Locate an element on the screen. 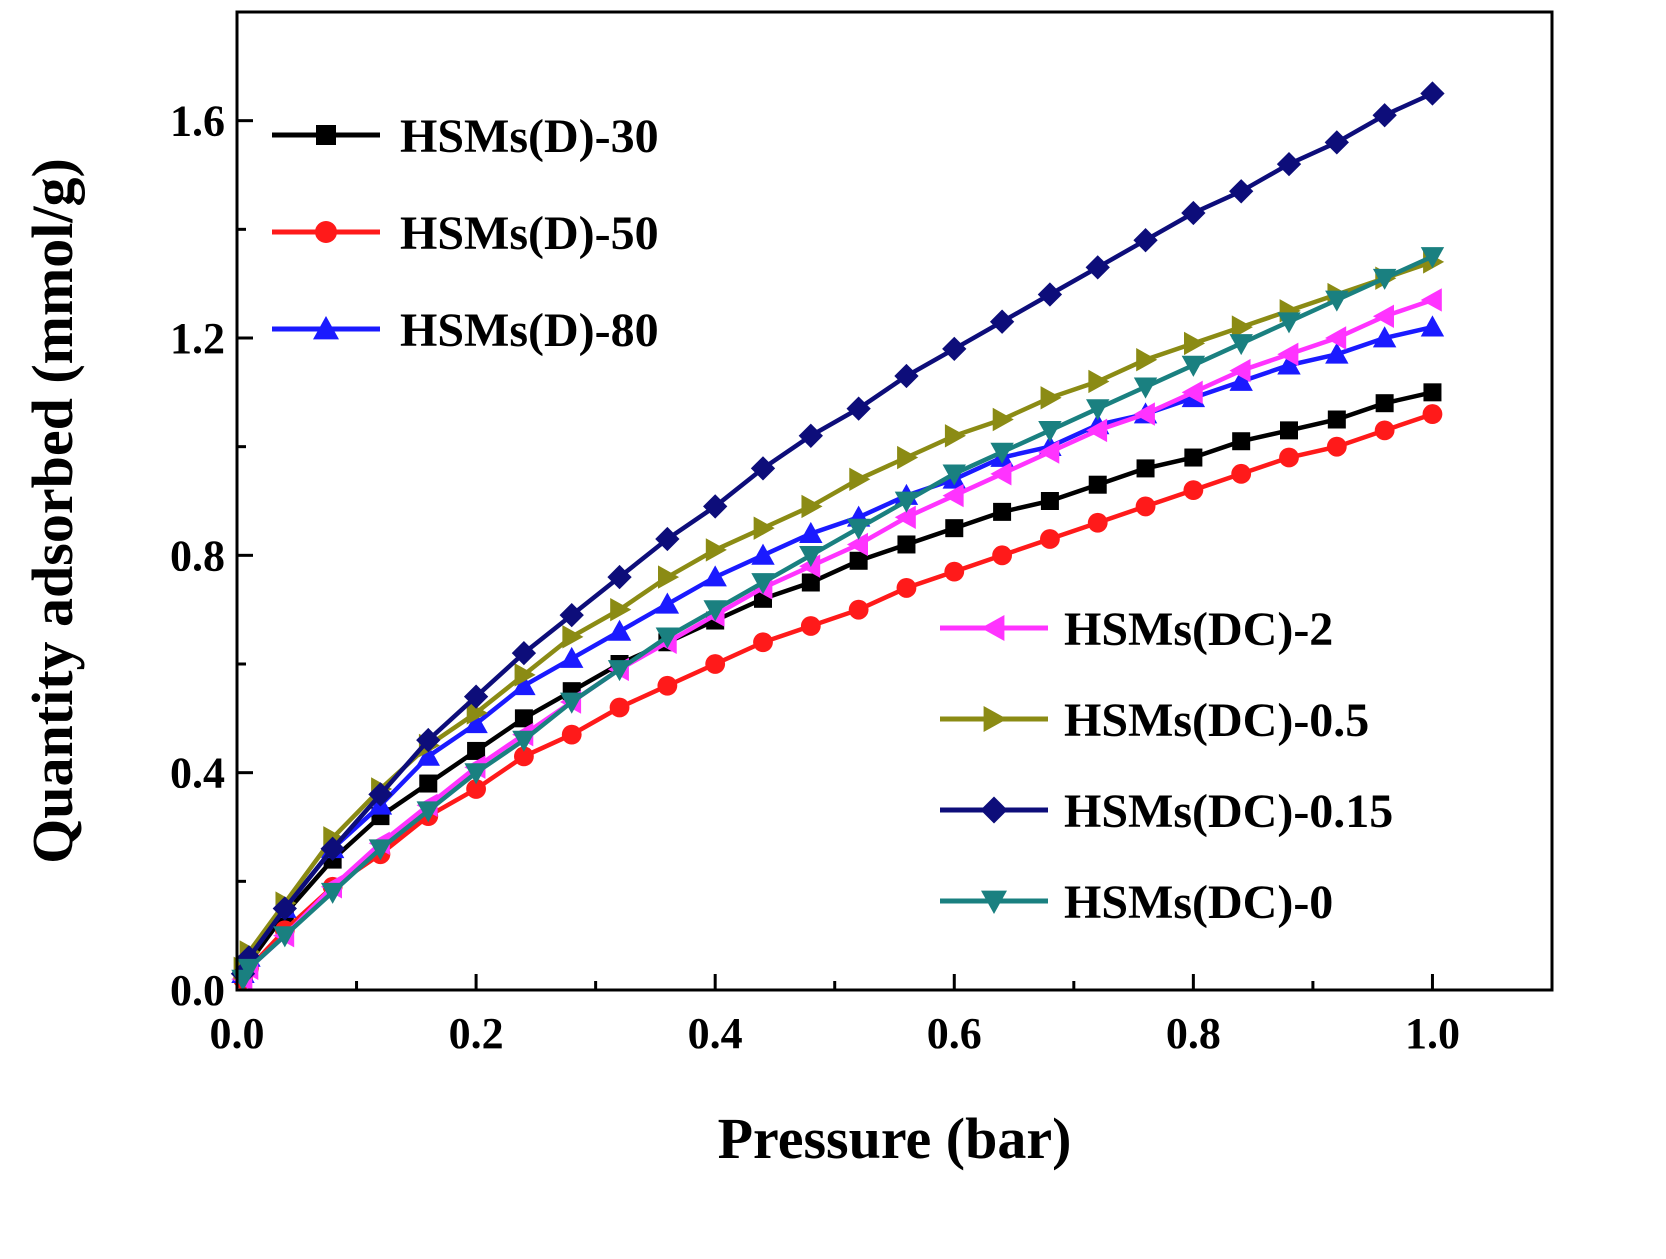 The width and height of the screenshot is (1666, 1259). x-tick-label: 1.0 is located at coordinates (1432, 1033).